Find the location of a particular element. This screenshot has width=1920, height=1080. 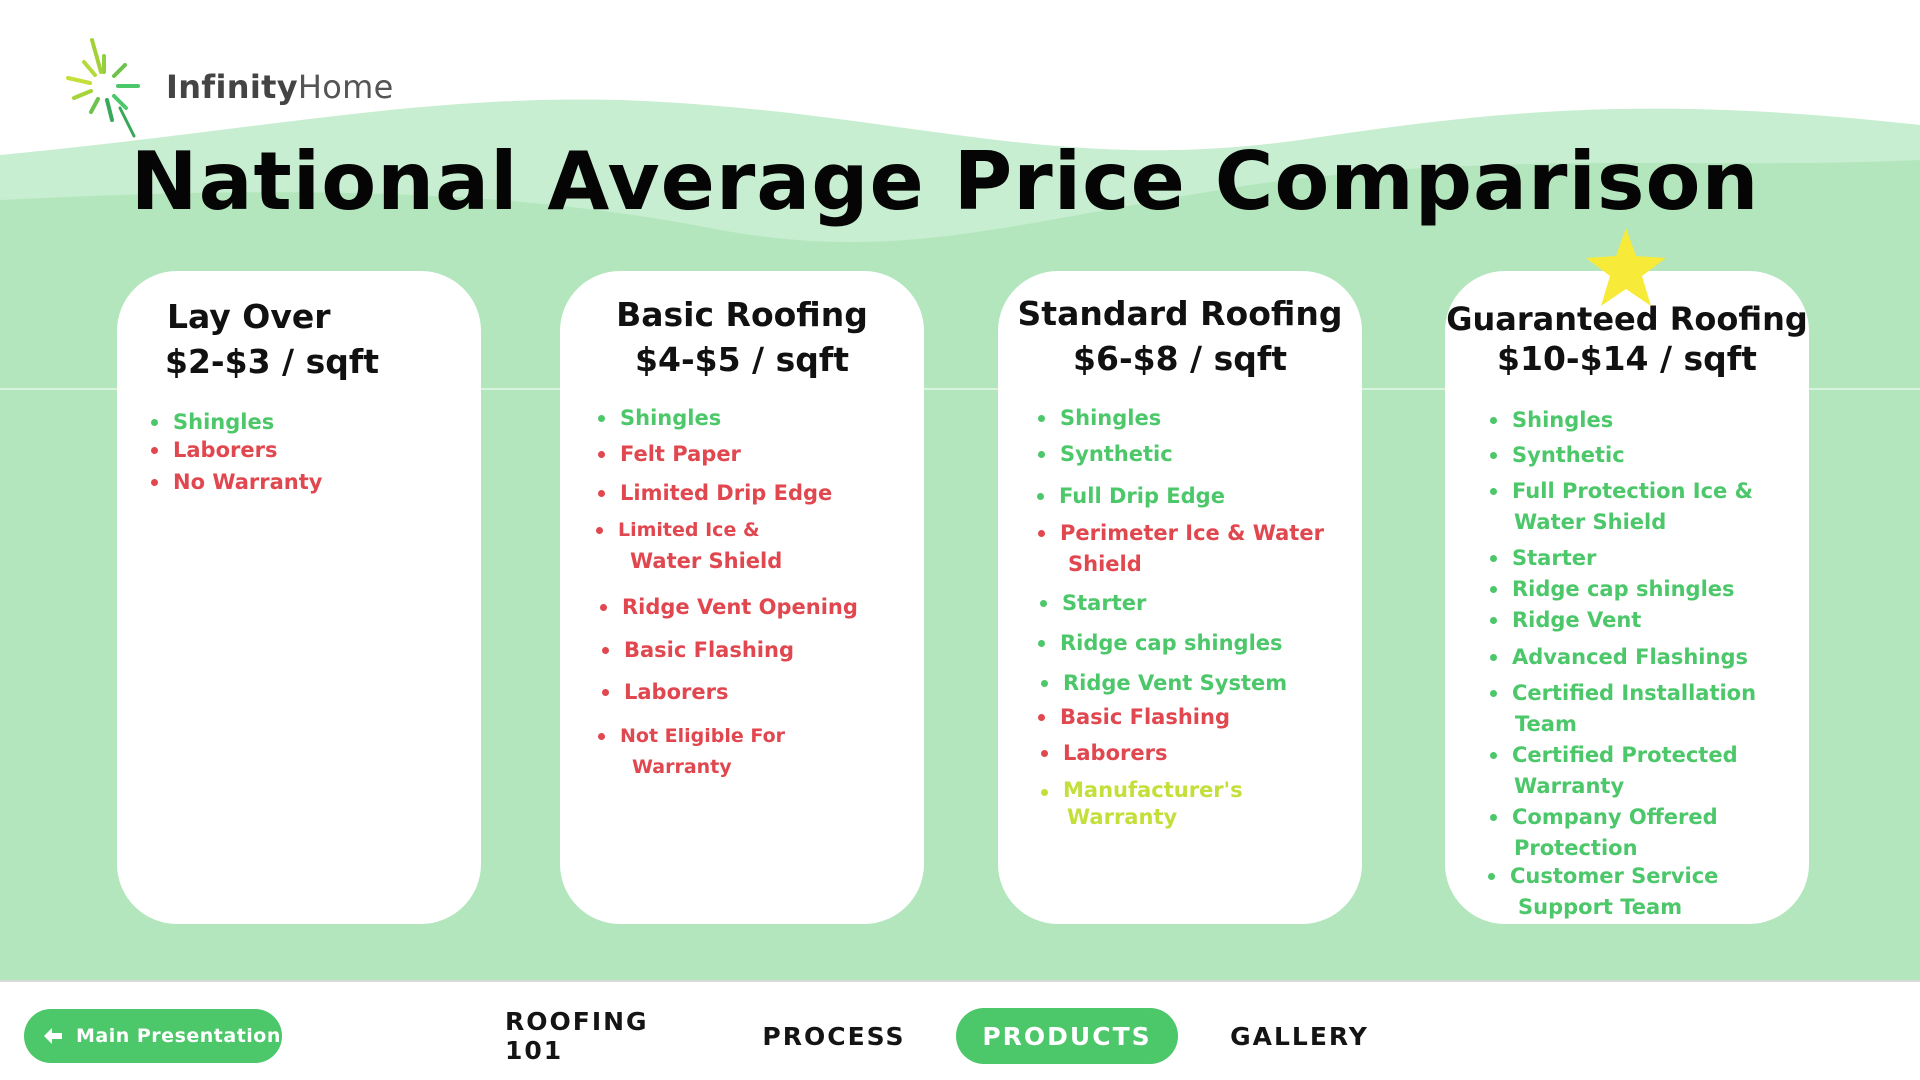

nav-products-active: PRODUCTS is located at coordinates (1067, 1036).